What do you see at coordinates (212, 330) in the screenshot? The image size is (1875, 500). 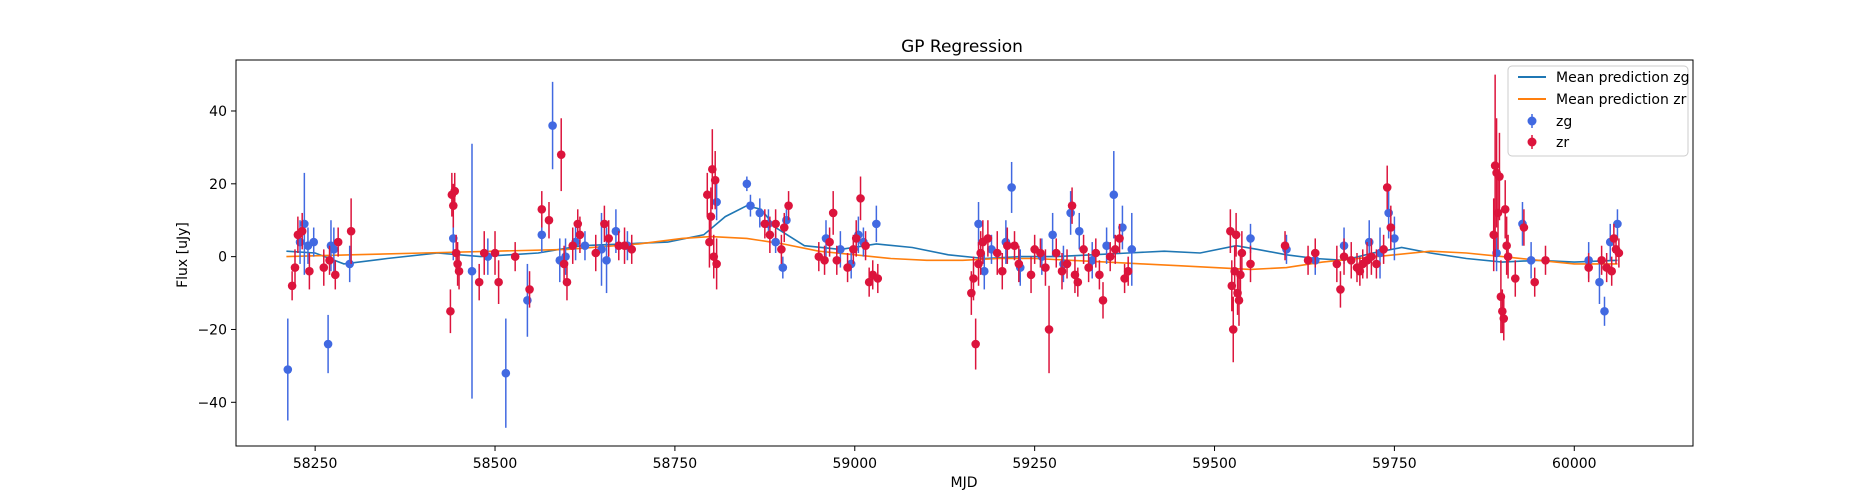 I see `y-tick-label: −20` at bounding box center [212, 330].